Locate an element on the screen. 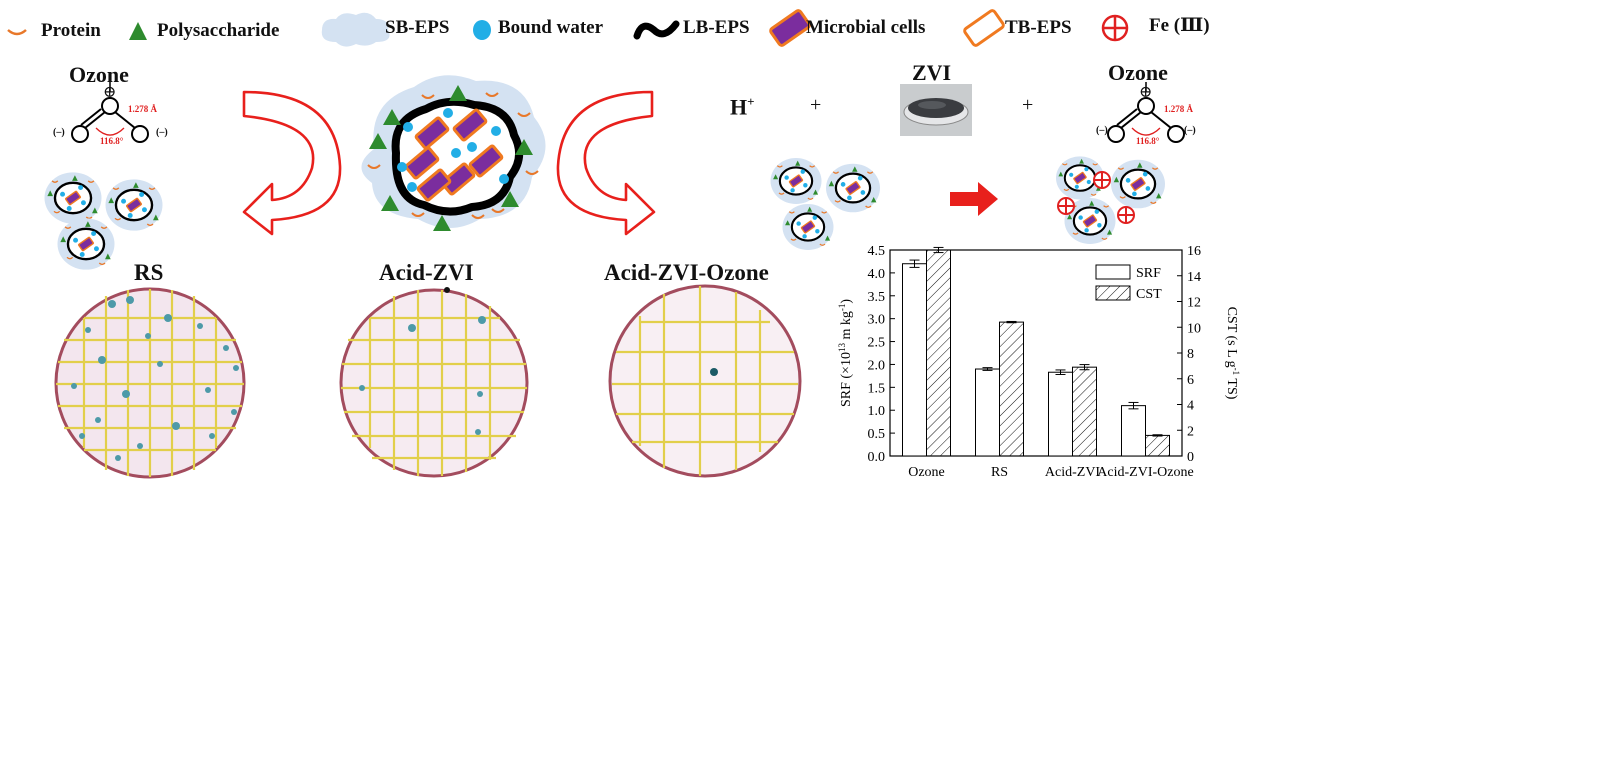  y2-tick-label: 12 is located at coordinates (1194, 303).